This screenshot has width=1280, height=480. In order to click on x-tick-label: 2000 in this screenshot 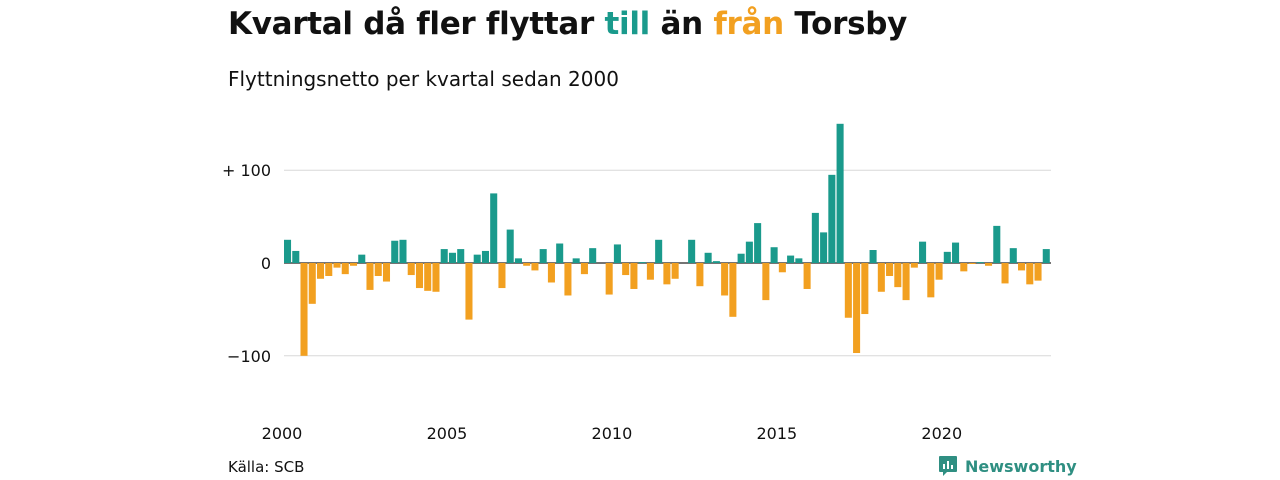, I will do `click(282, 433)`.